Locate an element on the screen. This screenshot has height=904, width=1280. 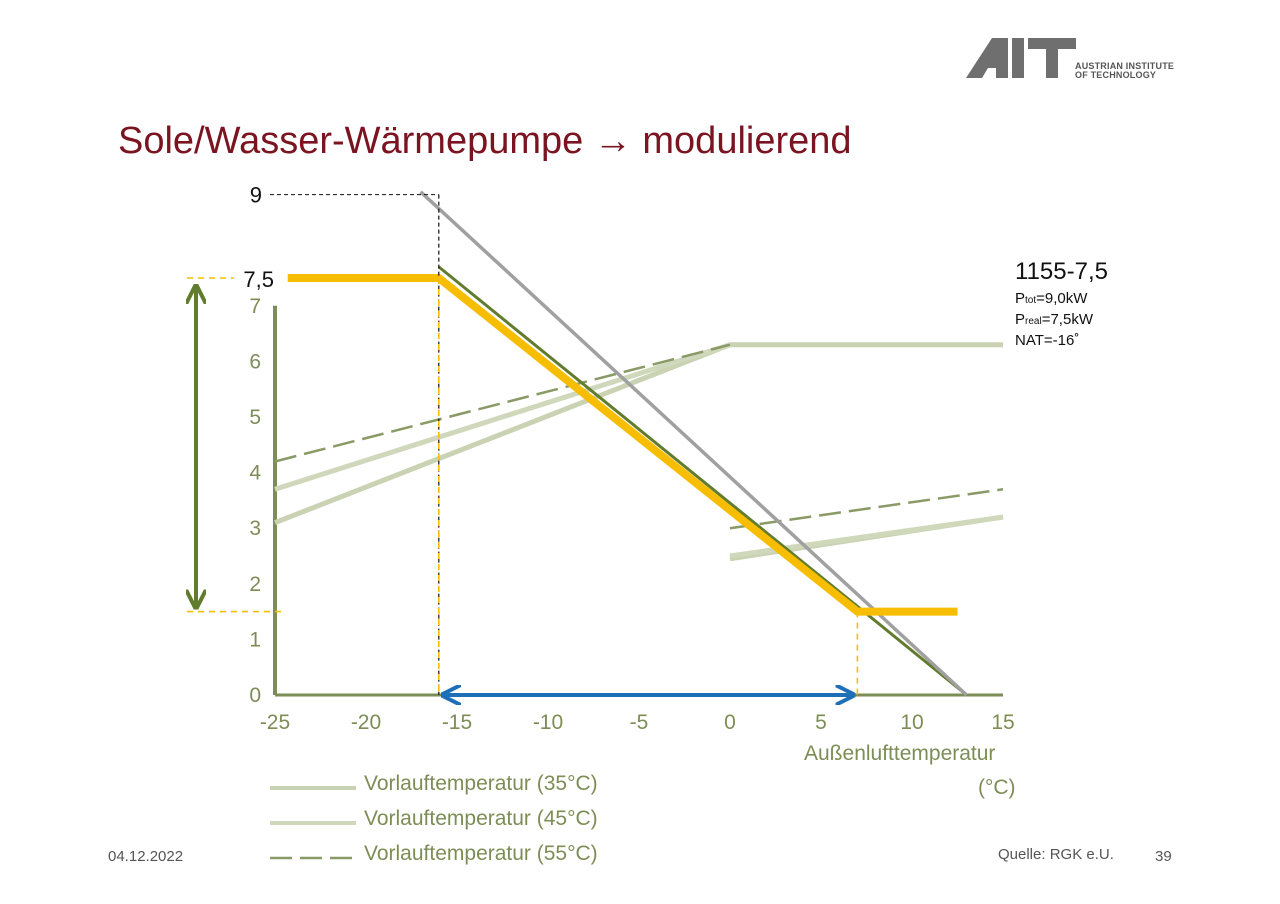
p-real-line: Preal=7,5kW is located at coordinates (1054, 319).